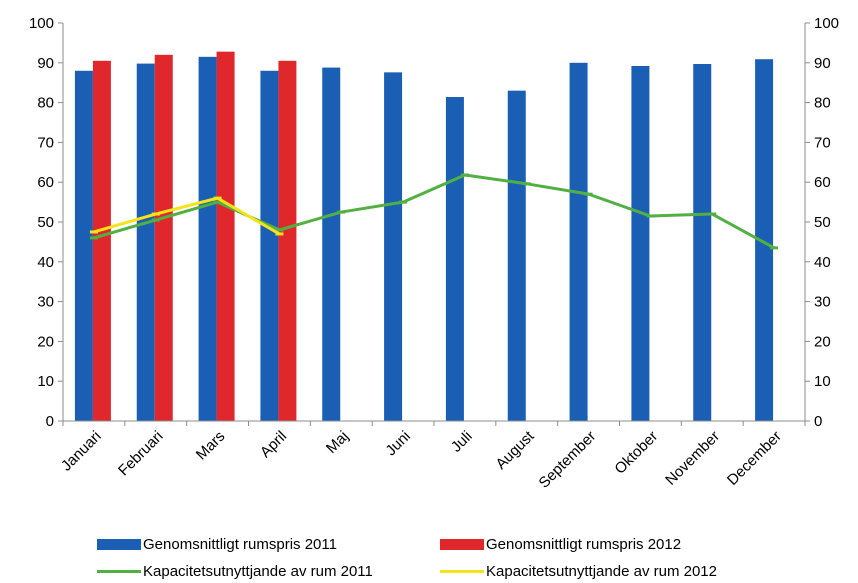 The width and height of the screenshot is (858, 583). Describe the element at coordinates (337, 442) in the screenshot. I see `x-tick-label-maj: Maj` at that location.